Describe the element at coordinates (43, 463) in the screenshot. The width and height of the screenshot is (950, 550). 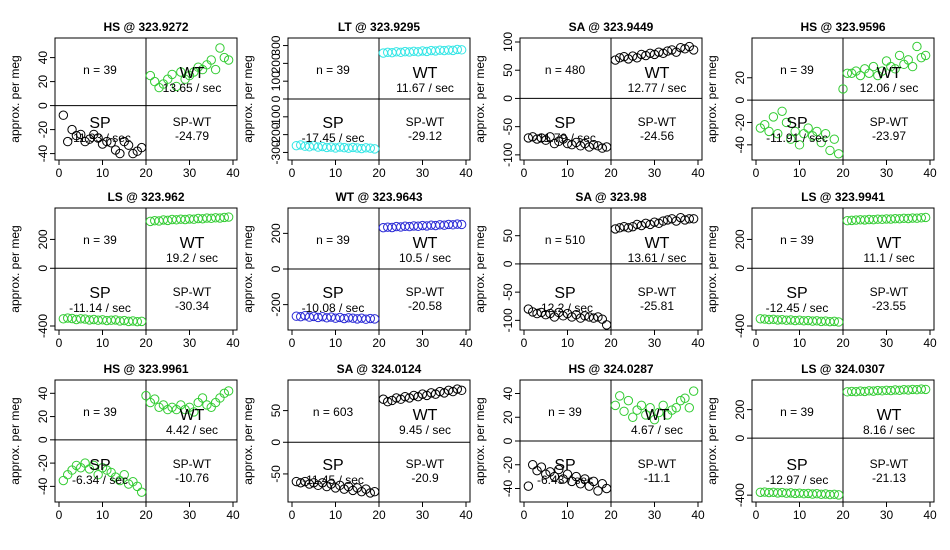
I see `y-tick-label: -20` at that location.